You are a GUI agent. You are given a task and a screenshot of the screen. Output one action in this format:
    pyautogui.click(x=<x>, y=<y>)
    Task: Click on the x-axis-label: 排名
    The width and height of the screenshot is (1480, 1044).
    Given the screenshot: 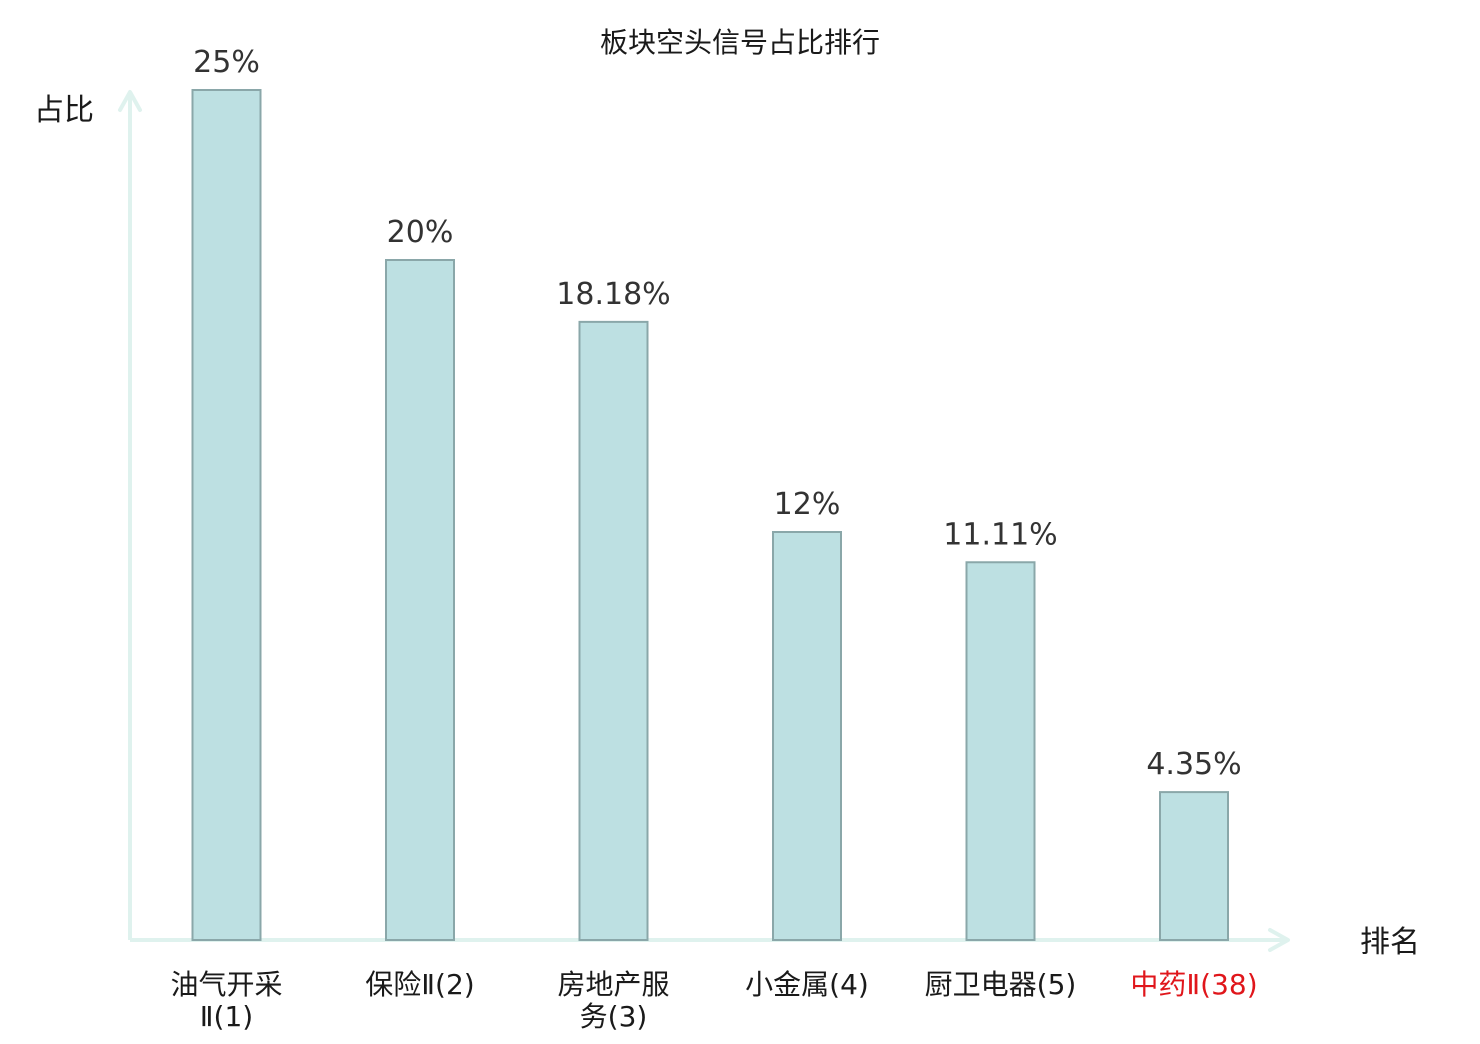 What is the action you would take?
    pyautogui.click(x=1390, y=942)
    